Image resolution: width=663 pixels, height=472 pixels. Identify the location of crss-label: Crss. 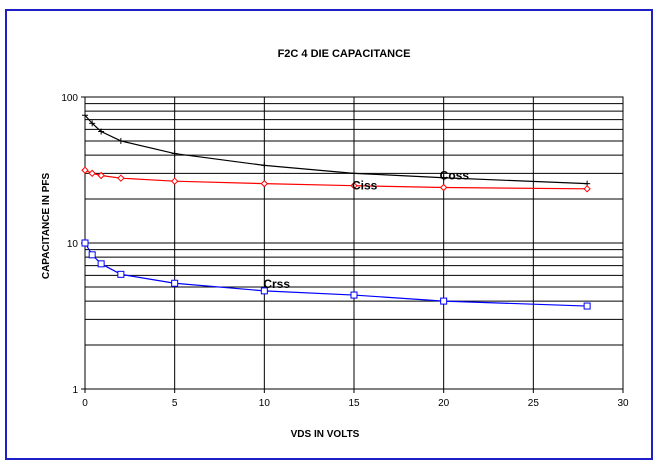
(276, 284).